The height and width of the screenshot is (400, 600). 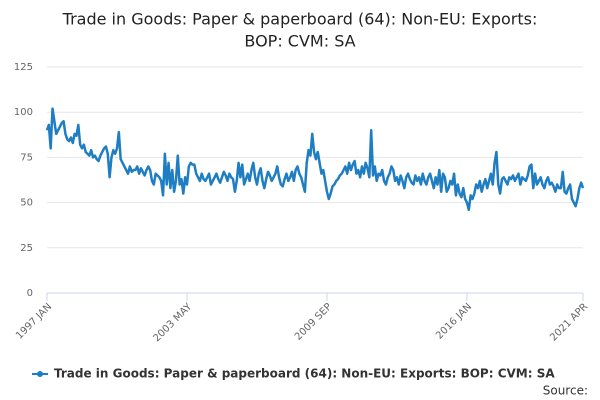 I want to click on x-tick-label: 2009 SEP, so click(x=313, y=321).